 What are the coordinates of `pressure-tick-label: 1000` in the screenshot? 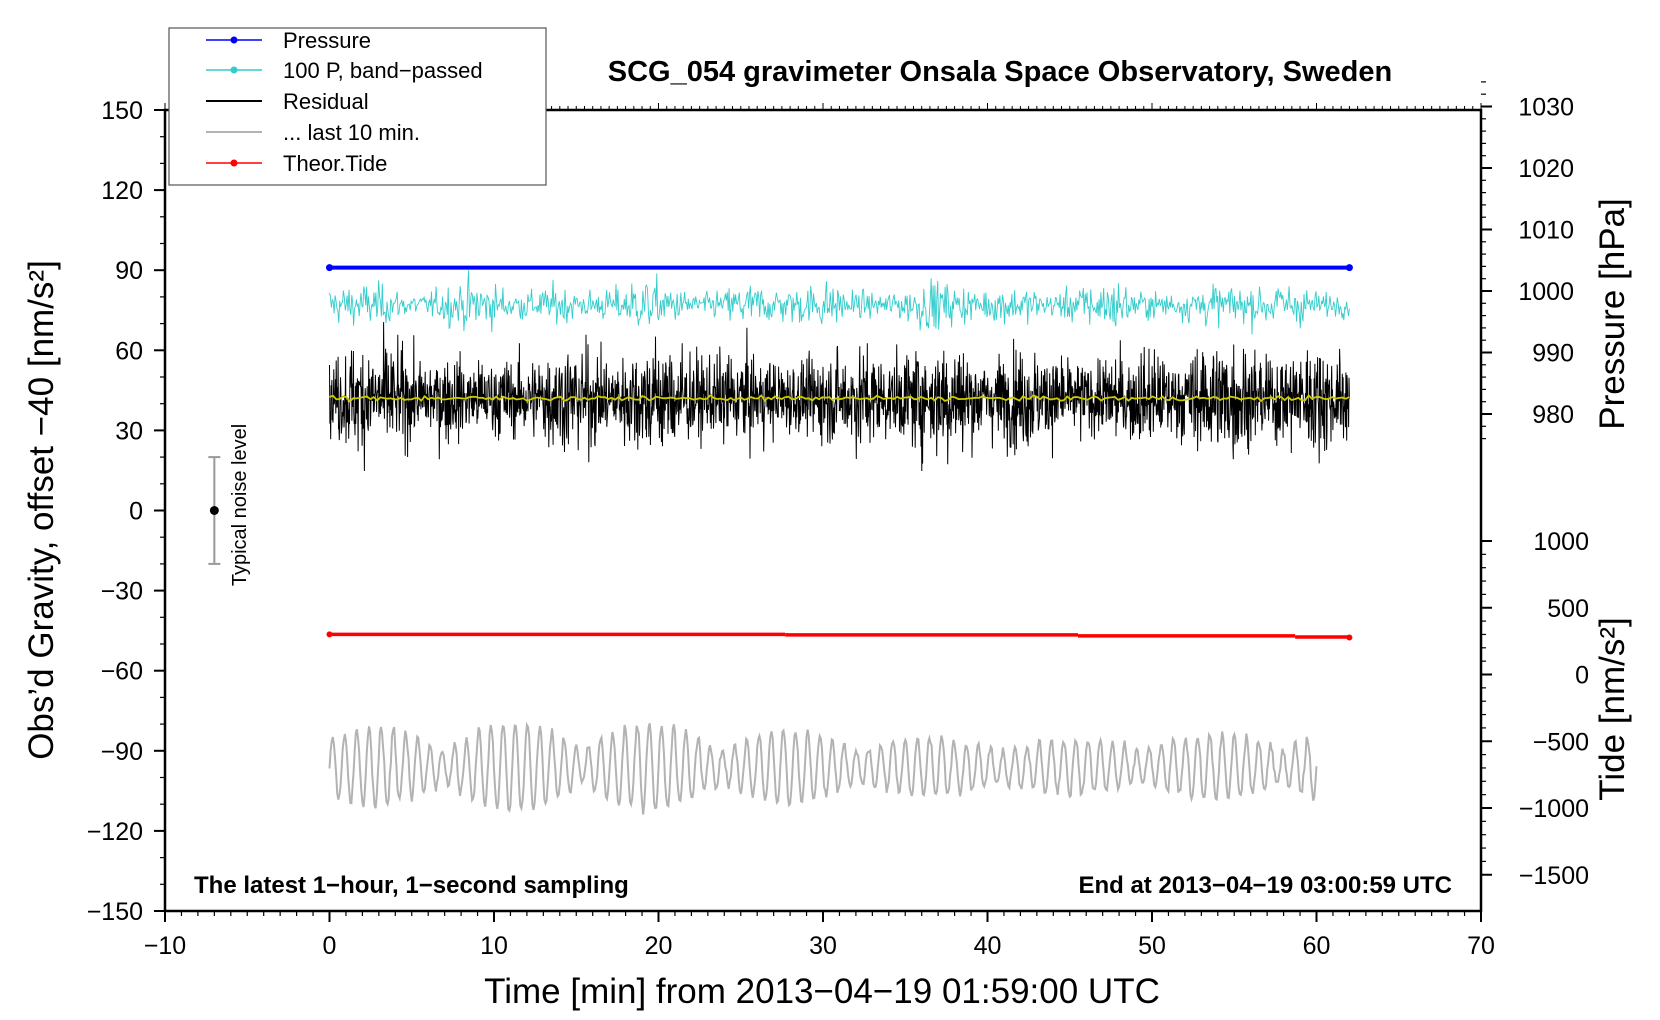 It's located at (1546, 292).